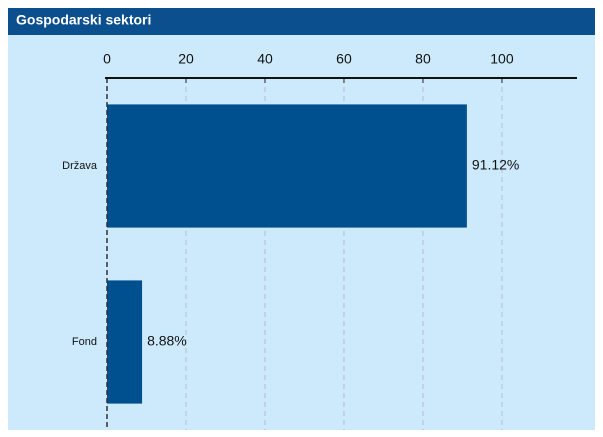 This screenshot has width=603, height=437. What do you see at coordinates (84, 342) in the screenshot?
I see `y-tick-label: Fond` at bounding box center [84, 342].